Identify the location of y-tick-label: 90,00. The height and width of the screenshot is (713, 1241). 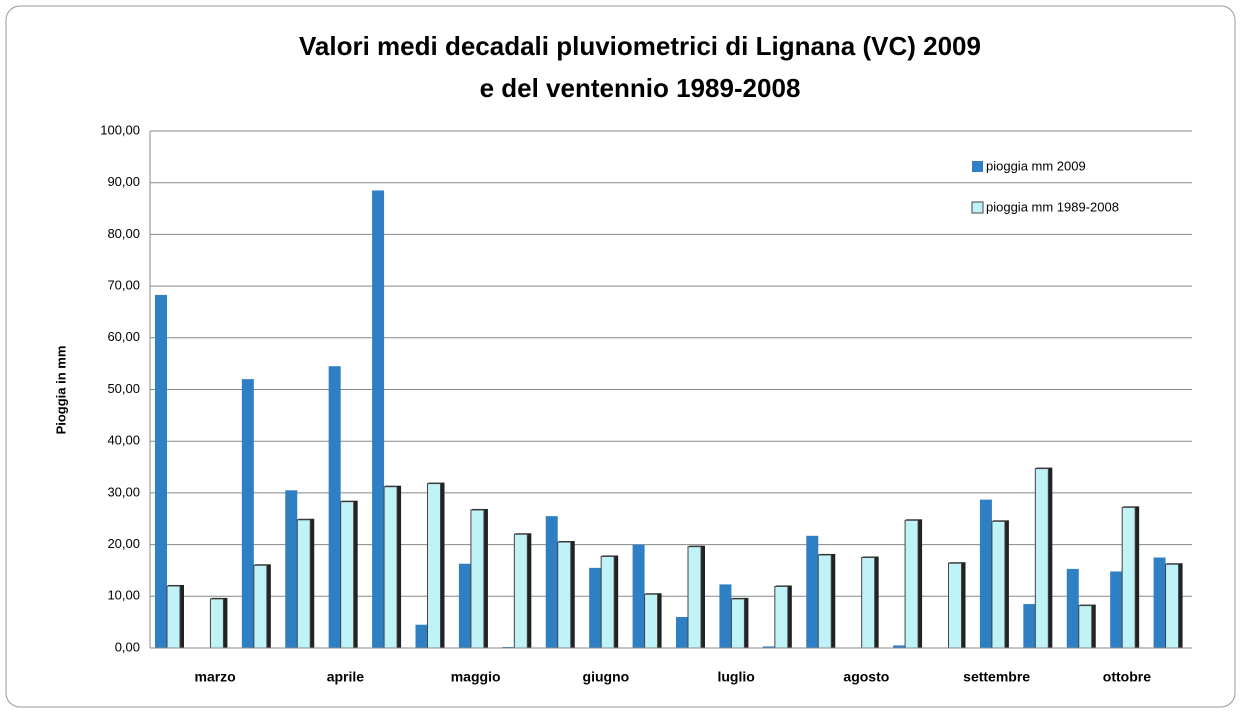
(123, 181).